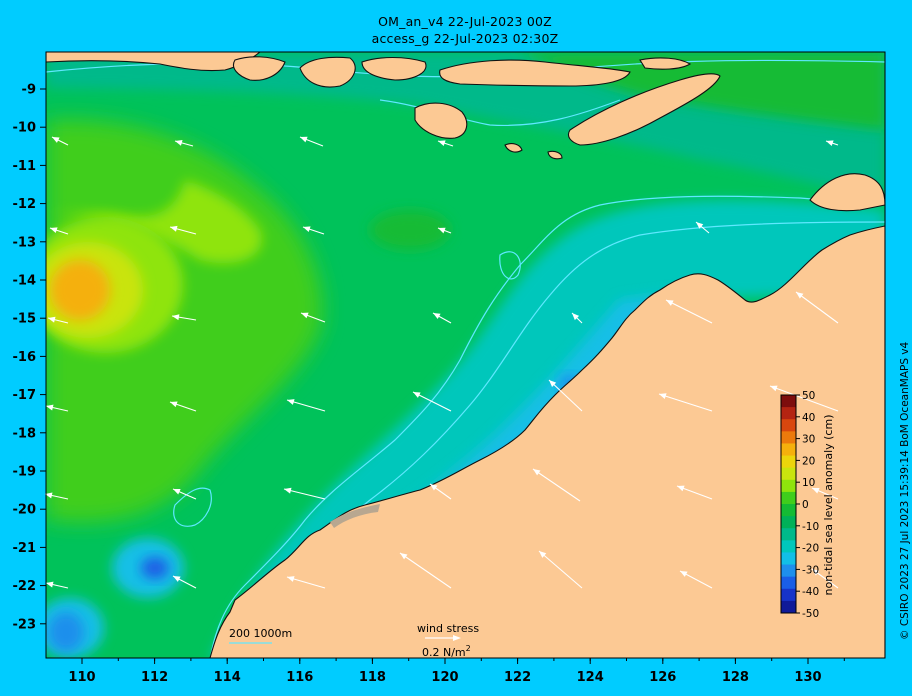 This screenshot has height=696, width=912. What do you see at coordinates (665, 63) in the screenshot?
I see `land-alor` at bounding box center [665, 63].